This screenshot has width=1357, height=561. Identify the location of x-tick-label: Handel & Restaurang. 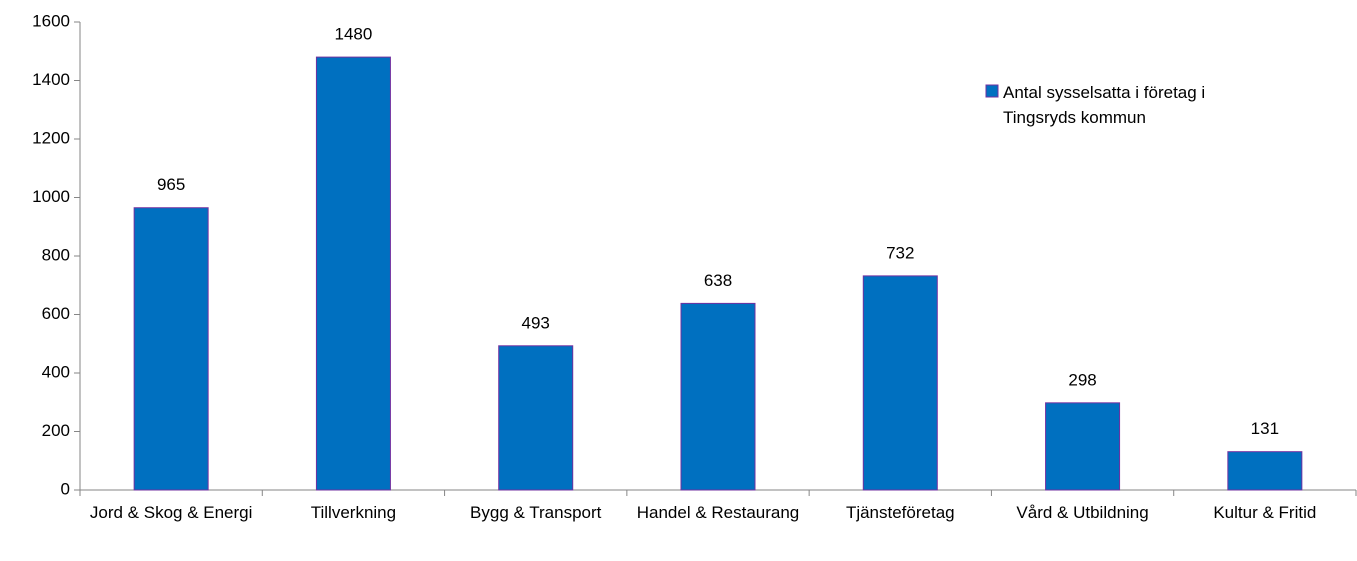
(718, 512).